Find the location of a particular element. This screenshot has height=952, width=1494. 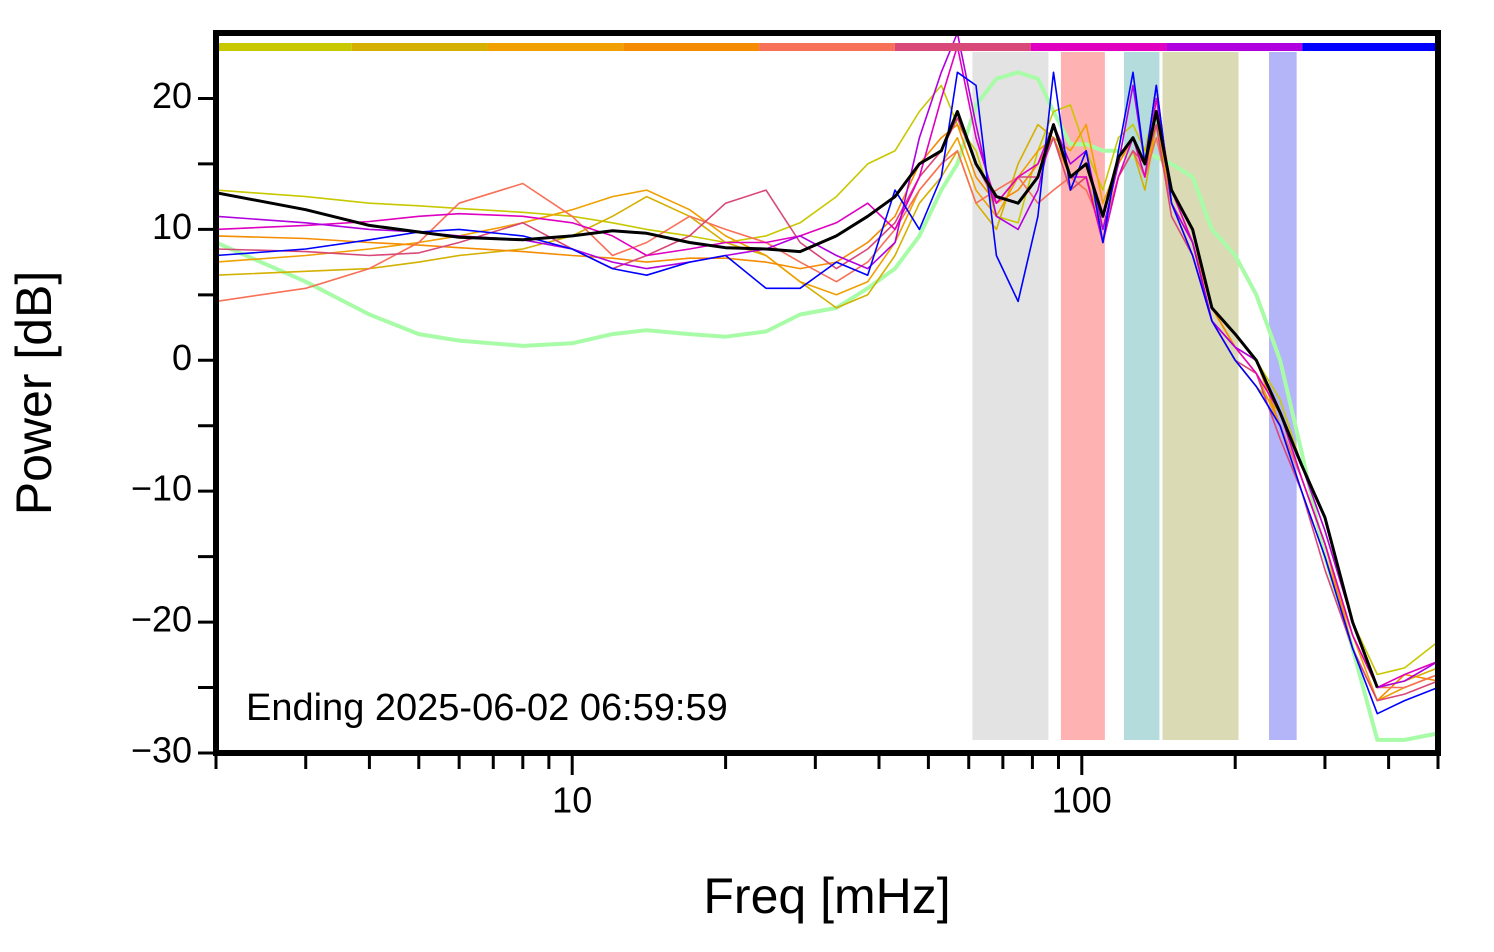

x-tick-label: 100 is located at coordinates (1082, 800).